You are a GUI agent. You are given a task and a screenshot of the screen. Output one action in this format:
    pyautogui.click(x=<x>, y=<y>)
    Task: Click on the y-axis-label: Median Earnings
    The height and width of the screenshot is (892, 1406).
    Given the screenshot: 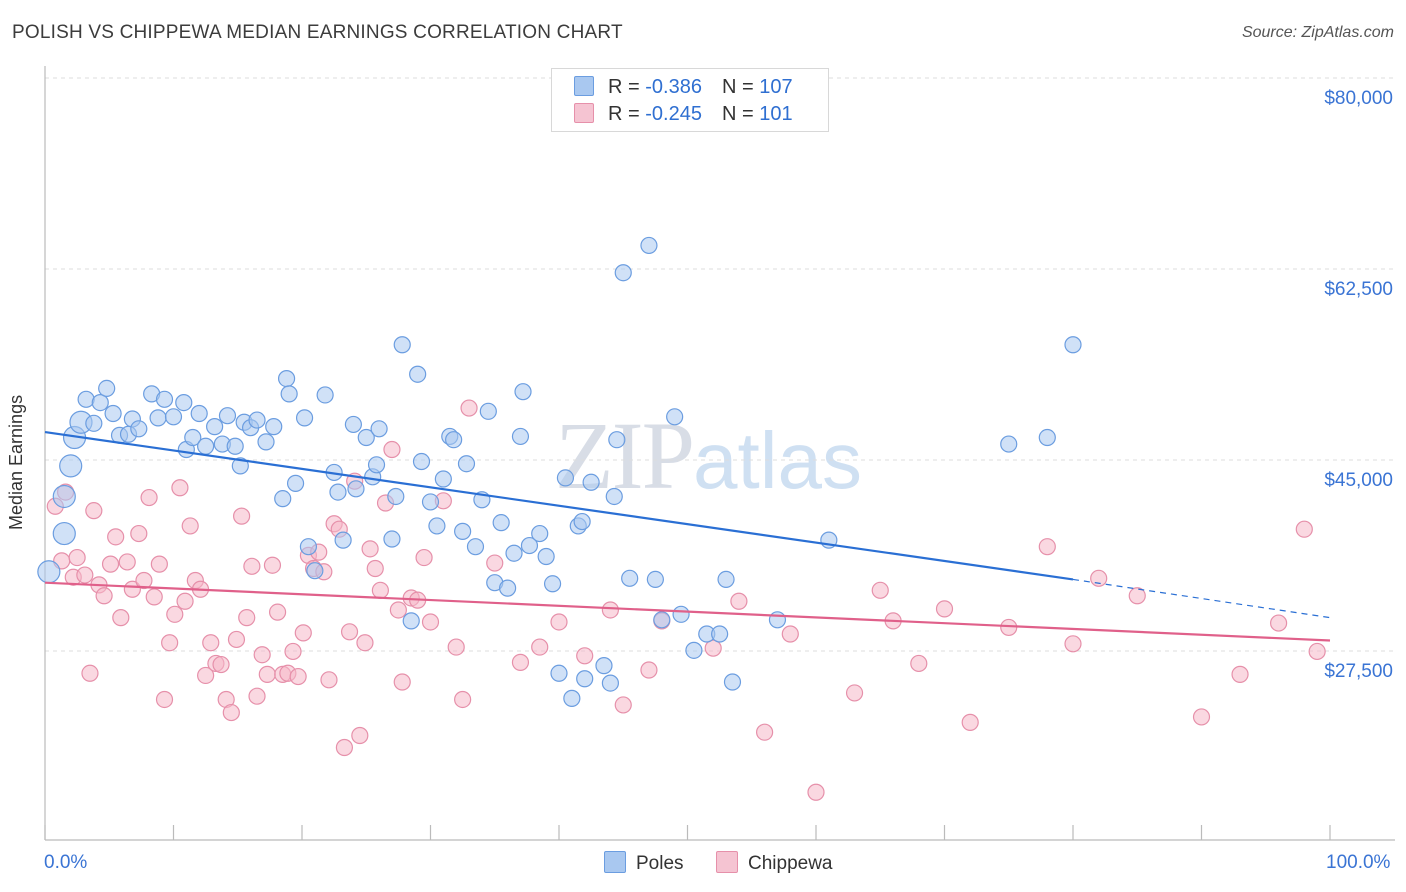 What is the action you would take?
    pyautogui.click(x=16, y=462)
    